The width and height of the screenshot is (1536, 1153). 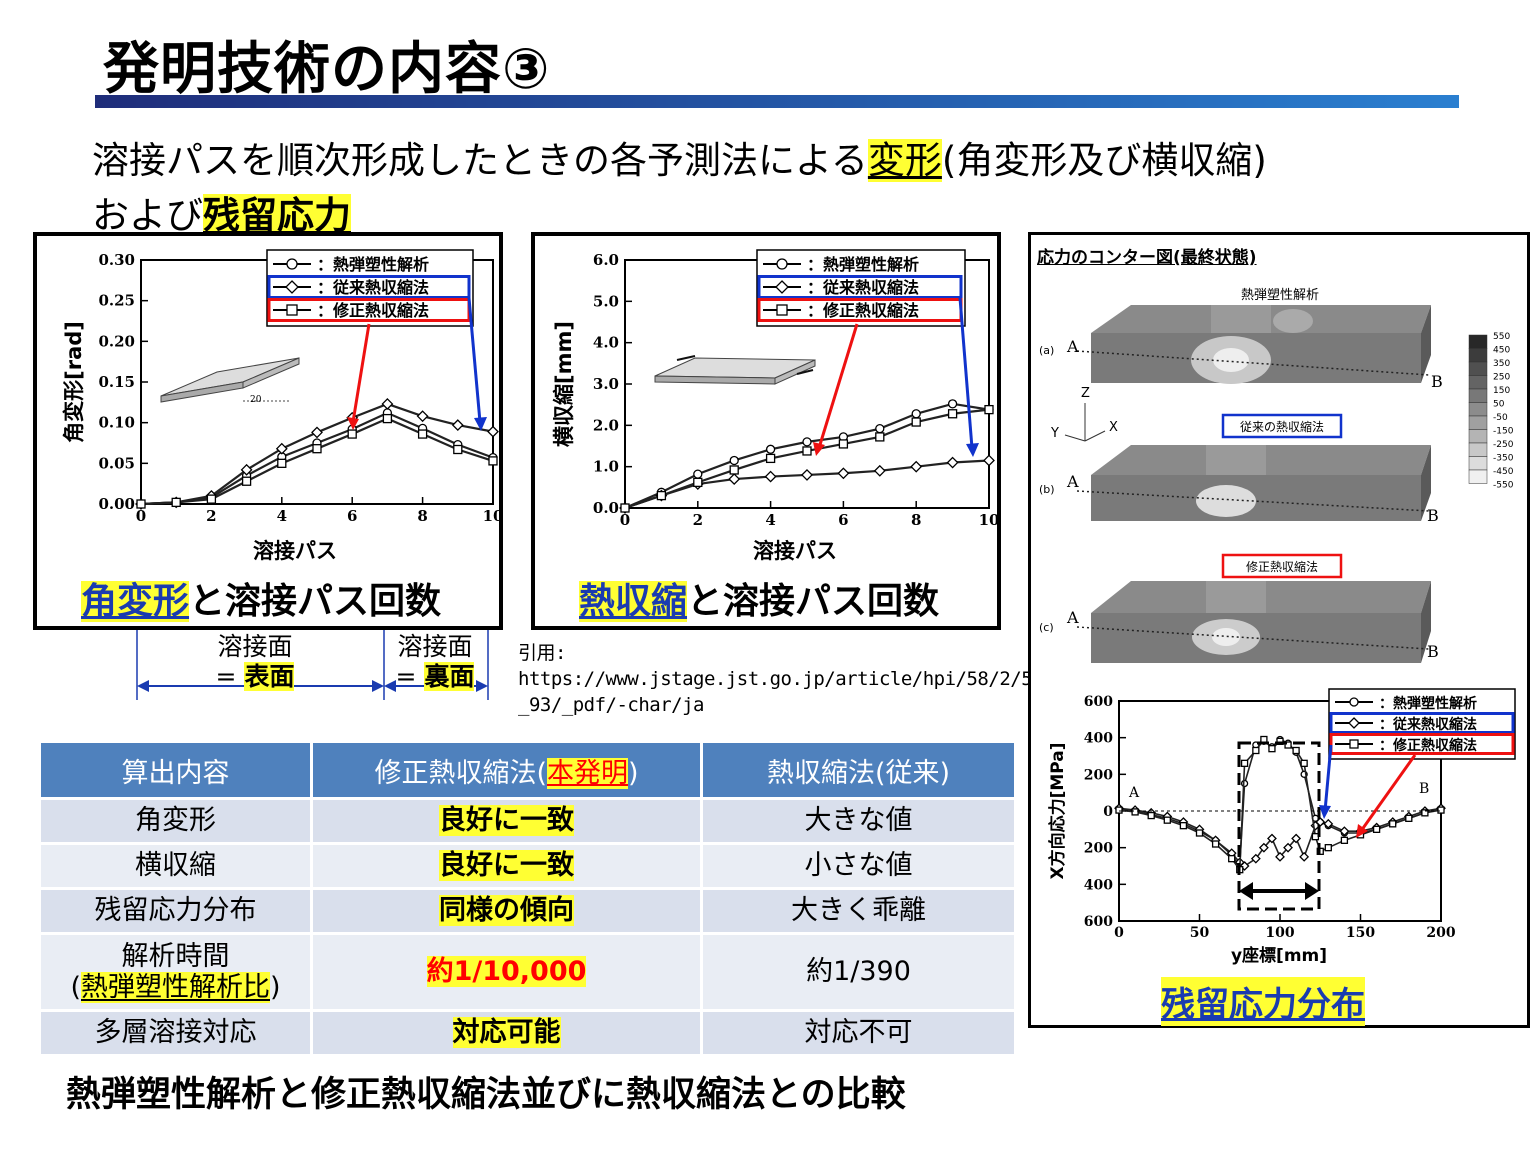 I want to click on series-line, so click(x=317, y=454).